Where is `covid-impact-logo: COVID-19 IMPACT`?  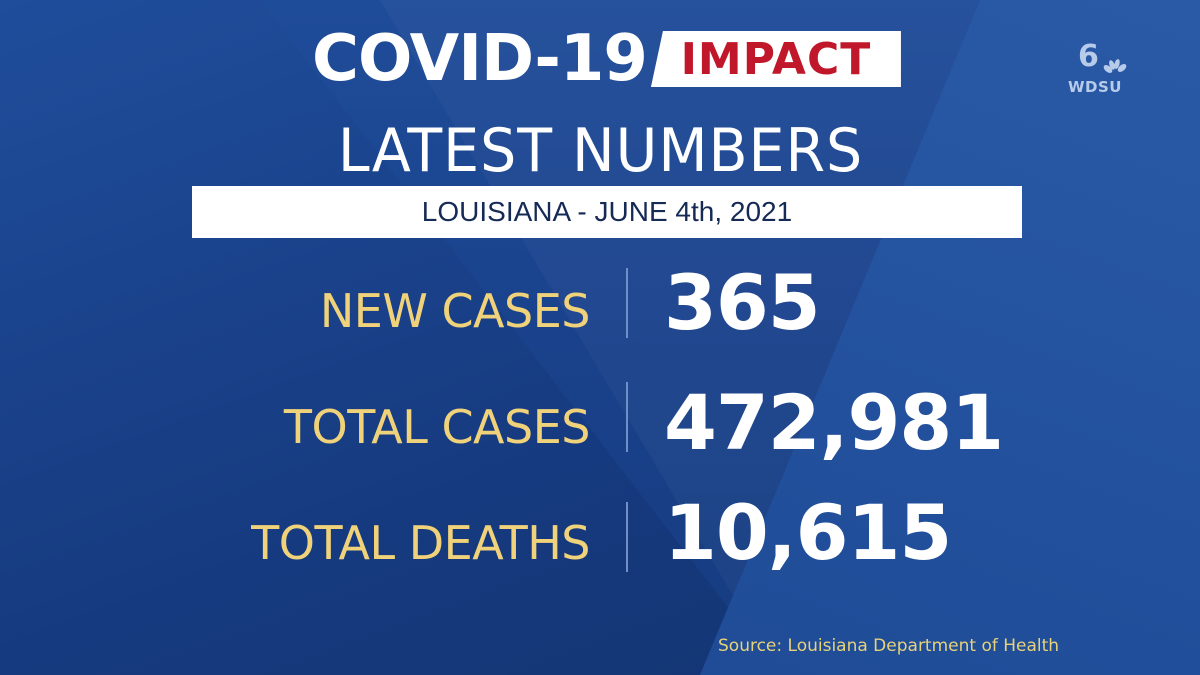
covid-impact-logo: COVID-19 IMPACT is located at coordinates (606, 59).